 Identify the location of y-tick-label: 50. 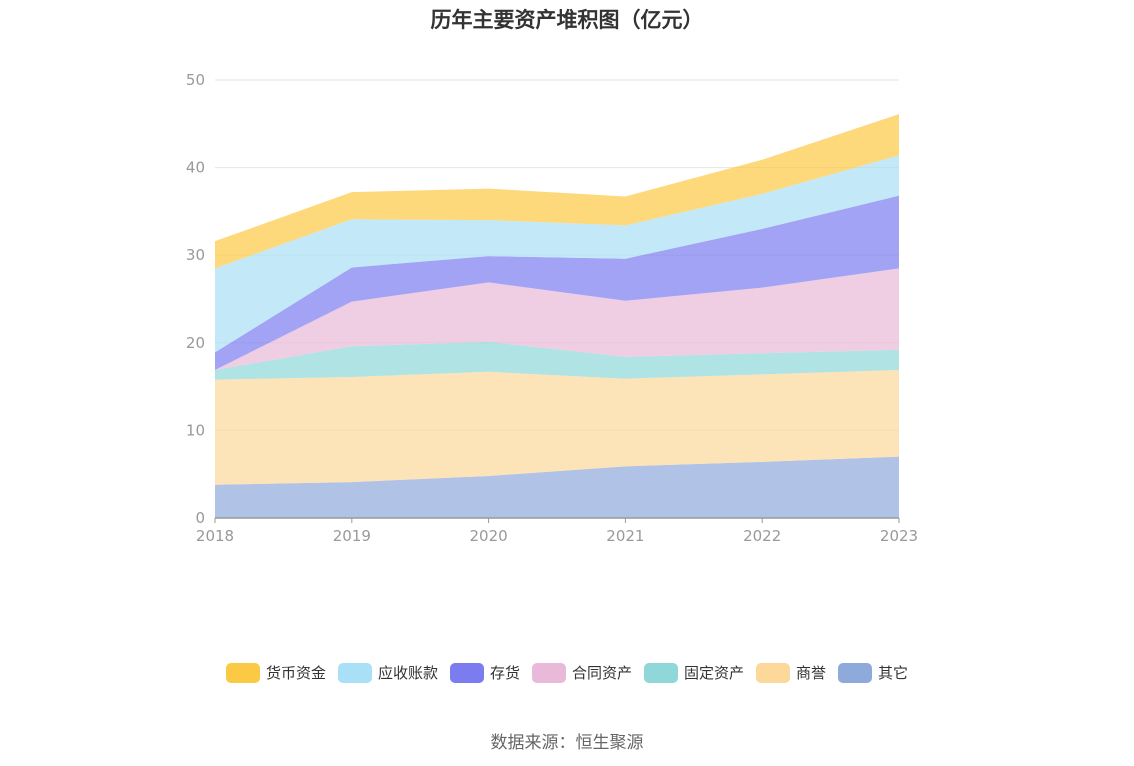
(195, 80).